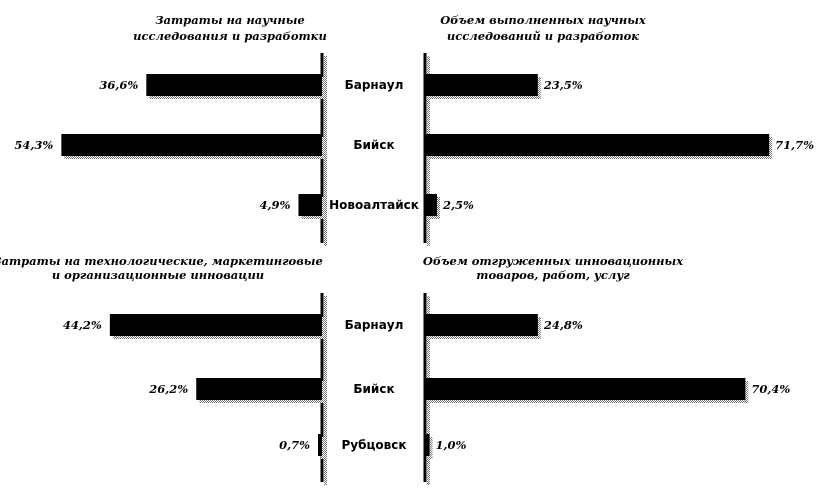  Describe the element at coordinates (82, 325) in the screenshot. I see `value-label: 44,2%` at that location.